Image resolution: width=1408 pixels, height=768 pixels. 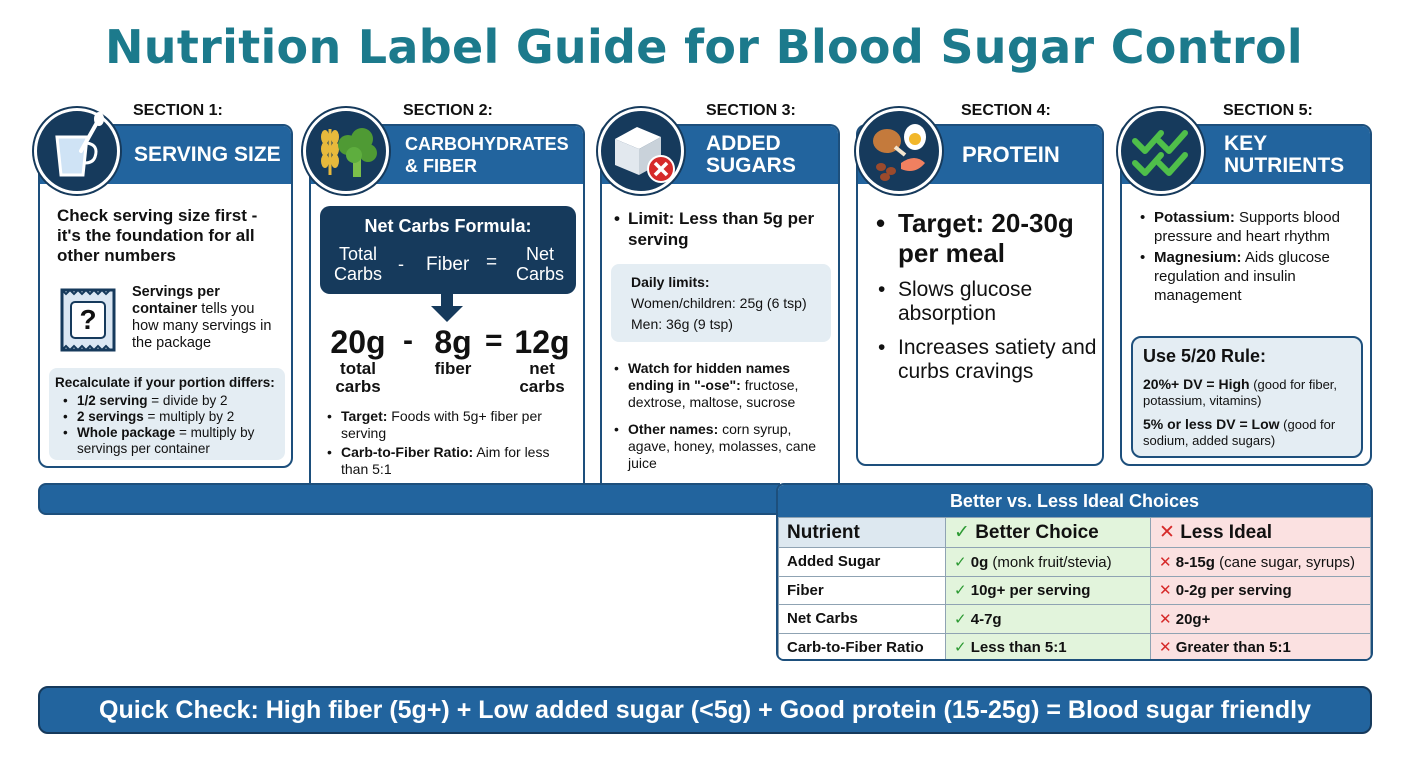 I want to click on section-5-label: SECTION 5:, so click(x=1268, y=110).